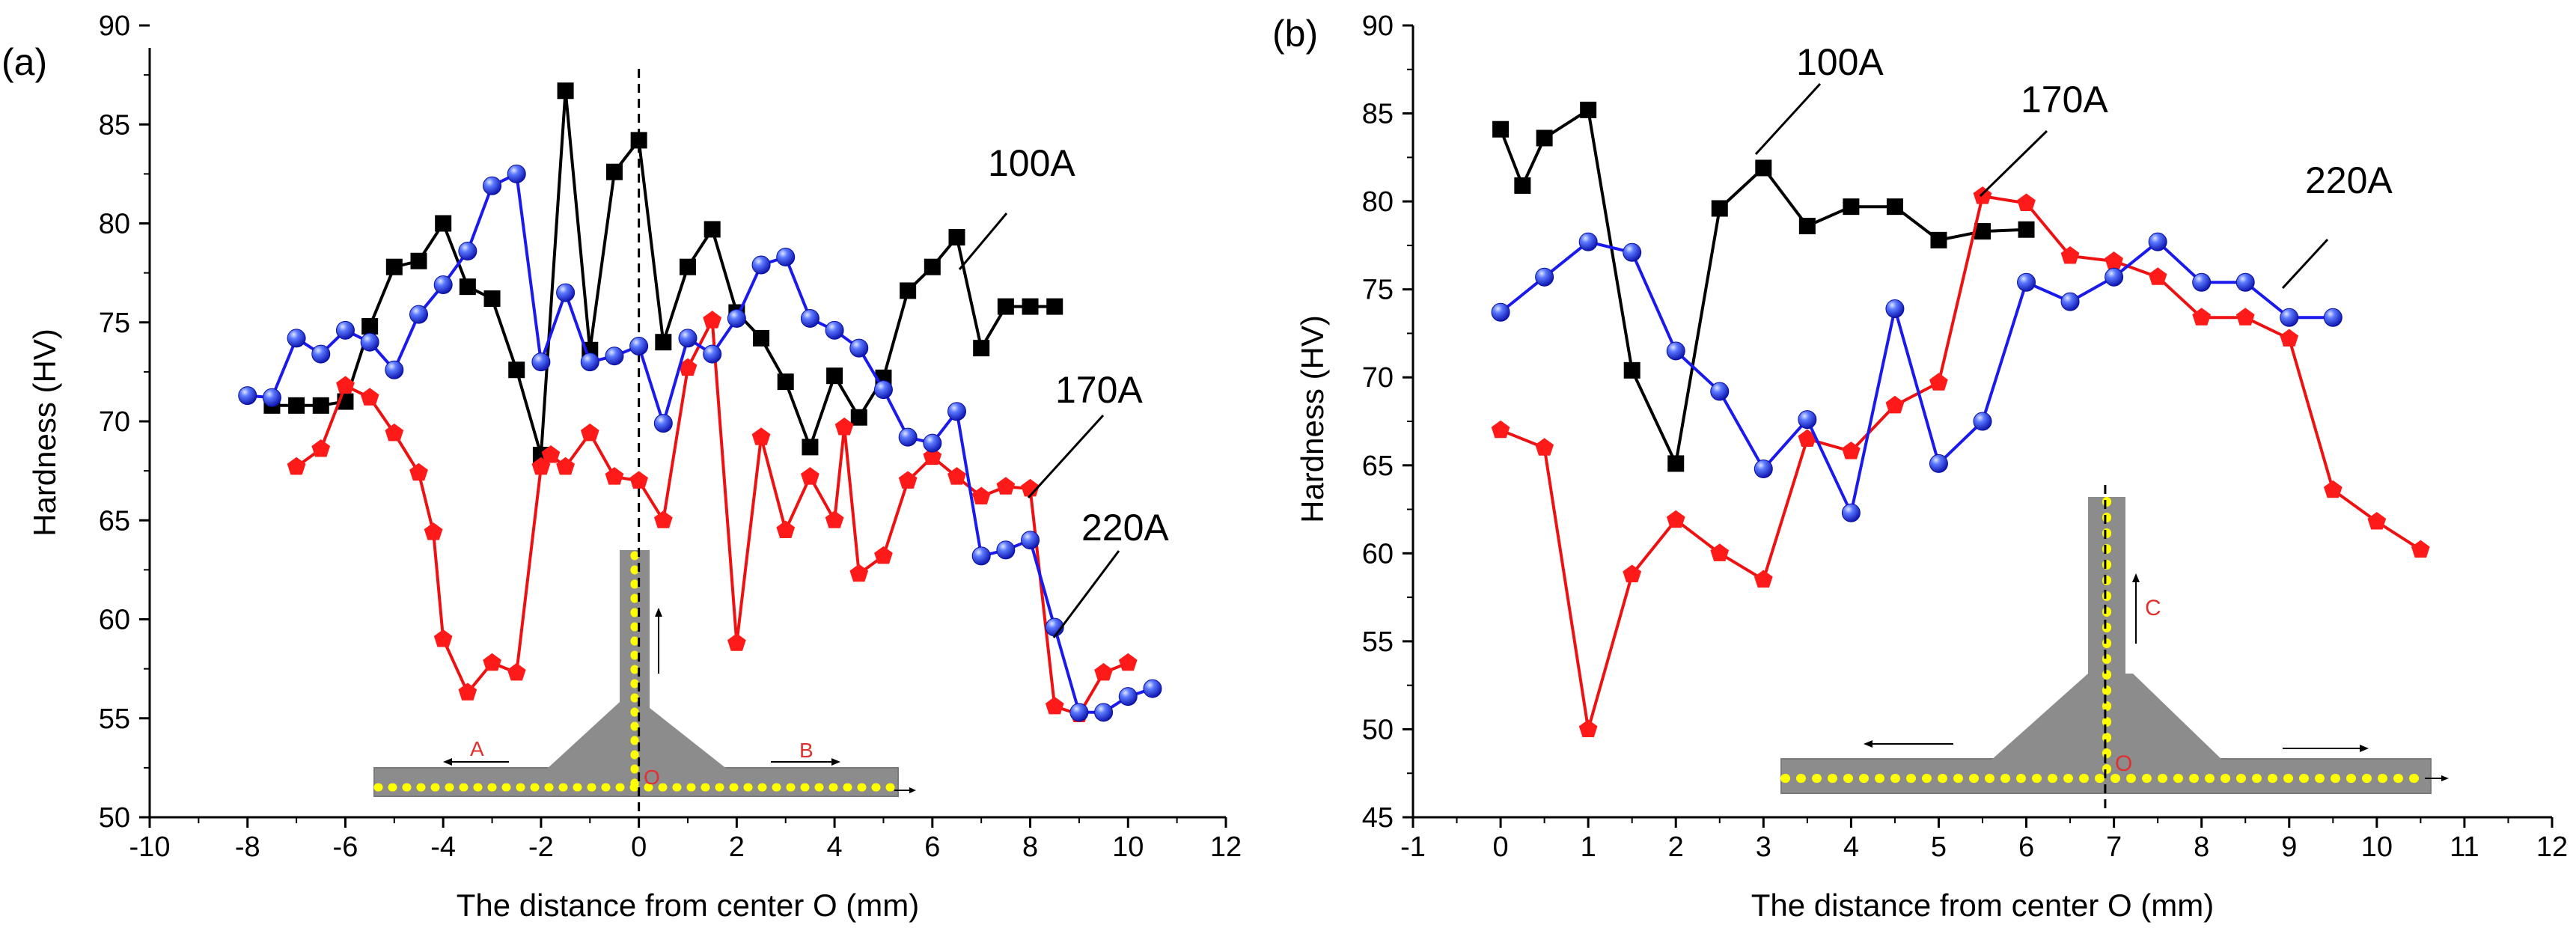 The width and height of the screenshot is (2576, 937). What do you see at coordinates (2123, 764) in the screenshot?
I see `center-o-label-b: O` at bounding box center [2123, 764].